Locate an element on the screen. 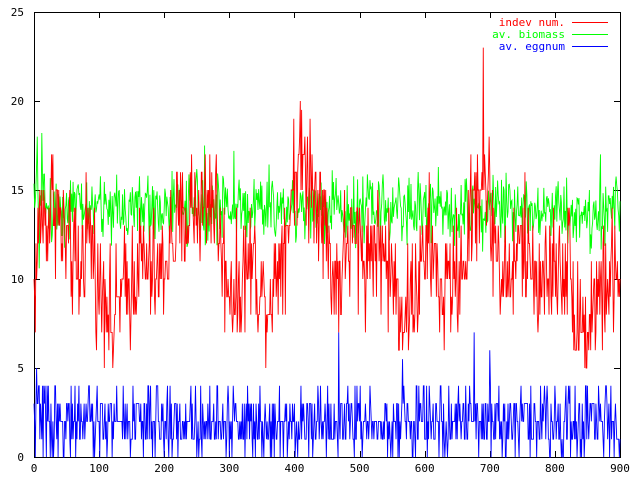 This screenshot has width=640, height=480. x-tick-label: 900 is located at coordinates (620, 468).